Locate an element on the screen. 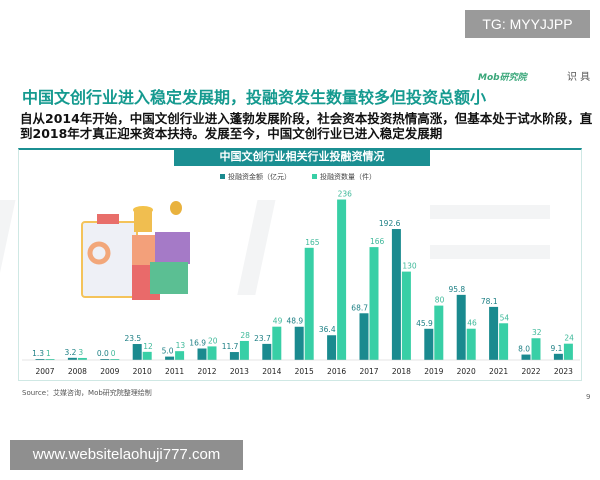 The width and height of the screenshot is (600, 480). data-label: 1.3 is located at coordinates (38, 353).